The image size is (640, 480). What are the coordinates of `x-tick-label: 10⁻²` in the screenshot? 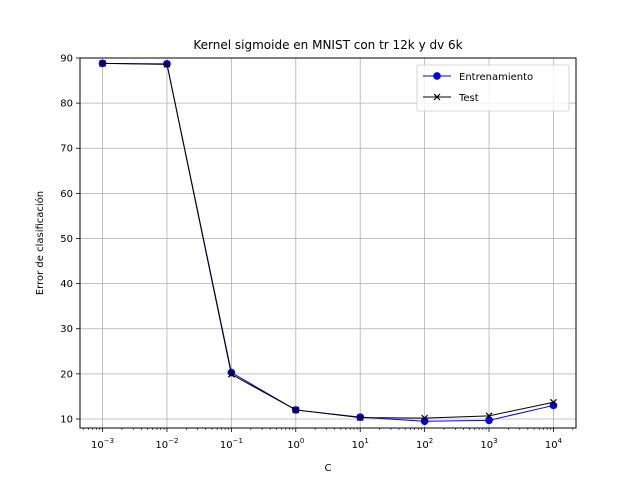 It's located at (166, 444).